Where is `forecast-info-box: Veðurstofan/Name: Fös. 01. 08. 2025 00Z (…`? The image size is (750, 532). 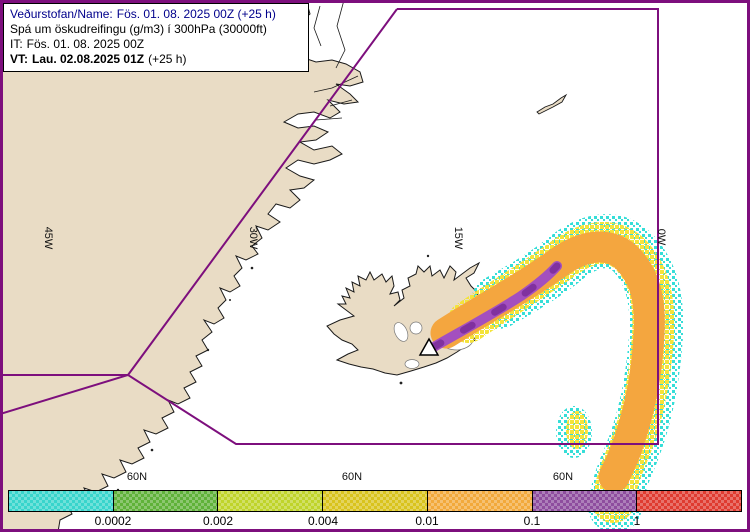
forecast-info-box: Veðurstofan/Name: Fös. 01. 08. 2025 00Z (… is located at coordinates (156, 37).